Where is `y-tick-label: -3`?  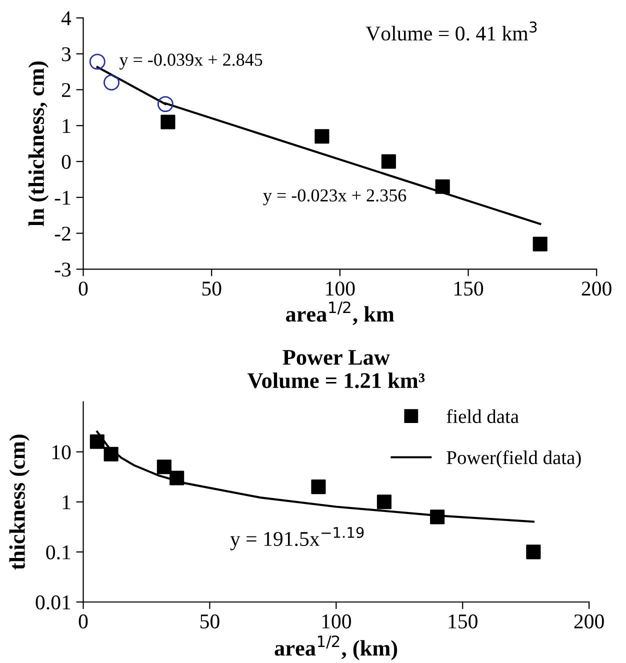 y-tick-label: -3 is located at coordinates (62, 269).